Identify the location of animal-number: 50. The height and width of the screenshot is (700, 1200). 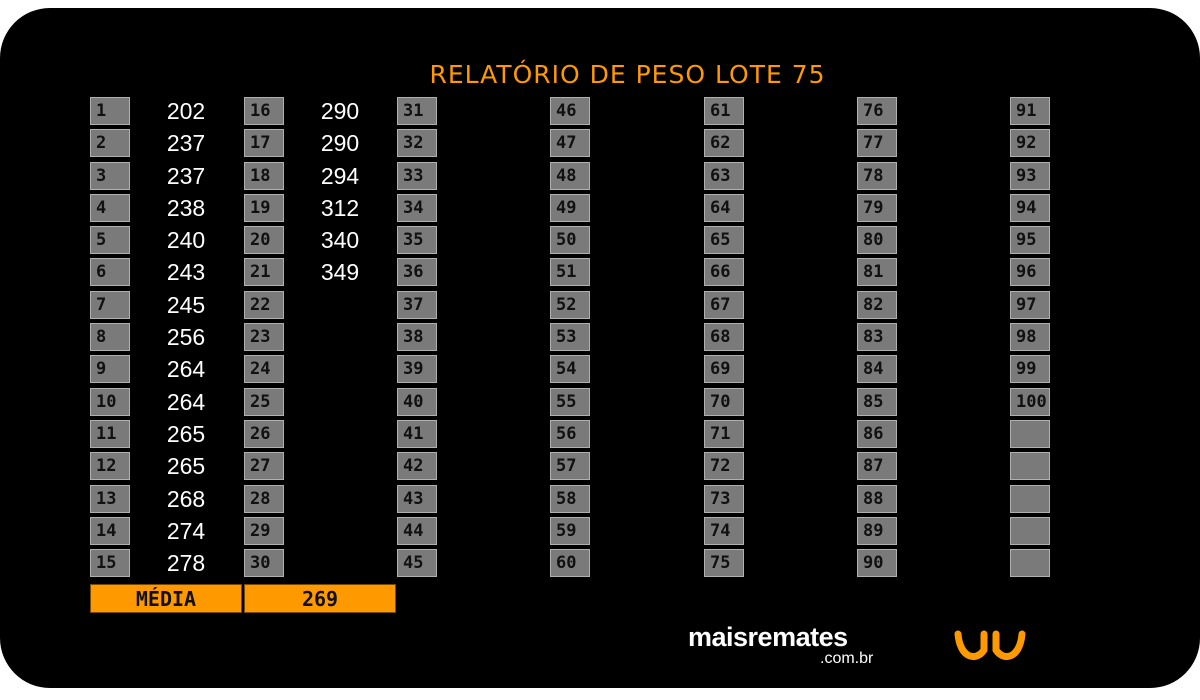
(570, 240).